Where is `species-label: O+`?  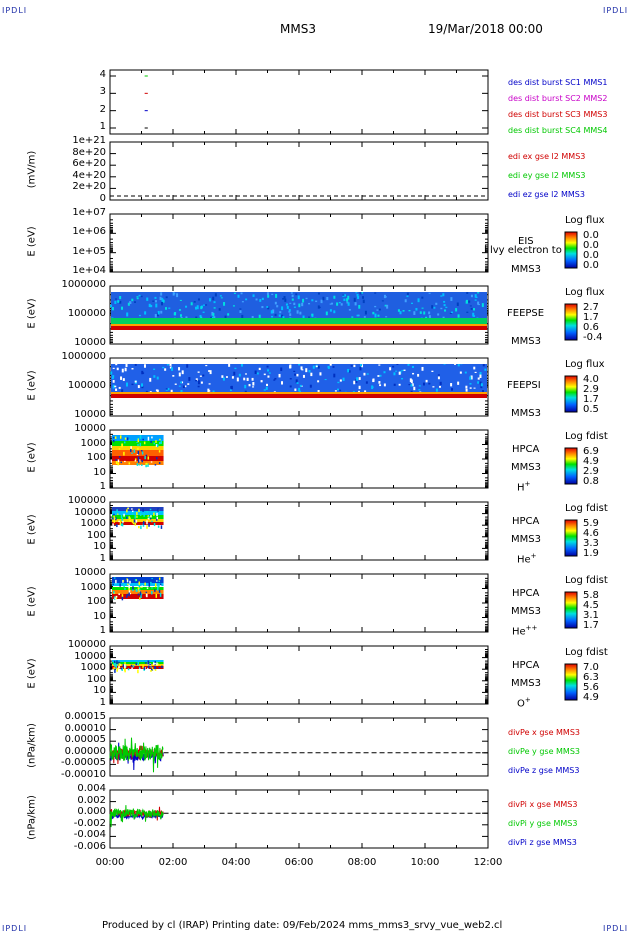
species-label: O+ is located at coordinates (524, 703).